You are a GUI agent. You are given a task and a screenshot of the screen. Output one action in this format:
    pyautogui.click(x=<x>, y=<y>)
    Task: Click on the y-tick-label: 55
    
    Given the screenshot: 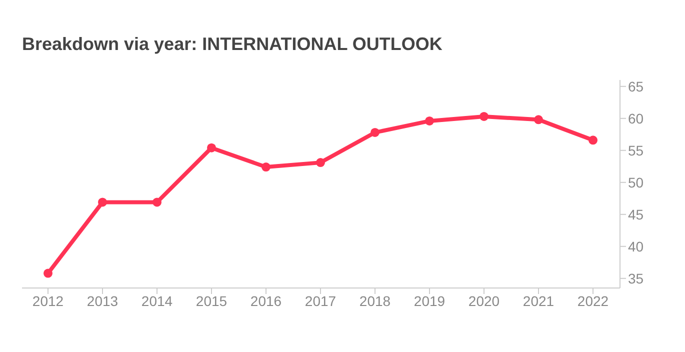 What is the action you would take?
    pyautogui.click(x=636, y=150)
    